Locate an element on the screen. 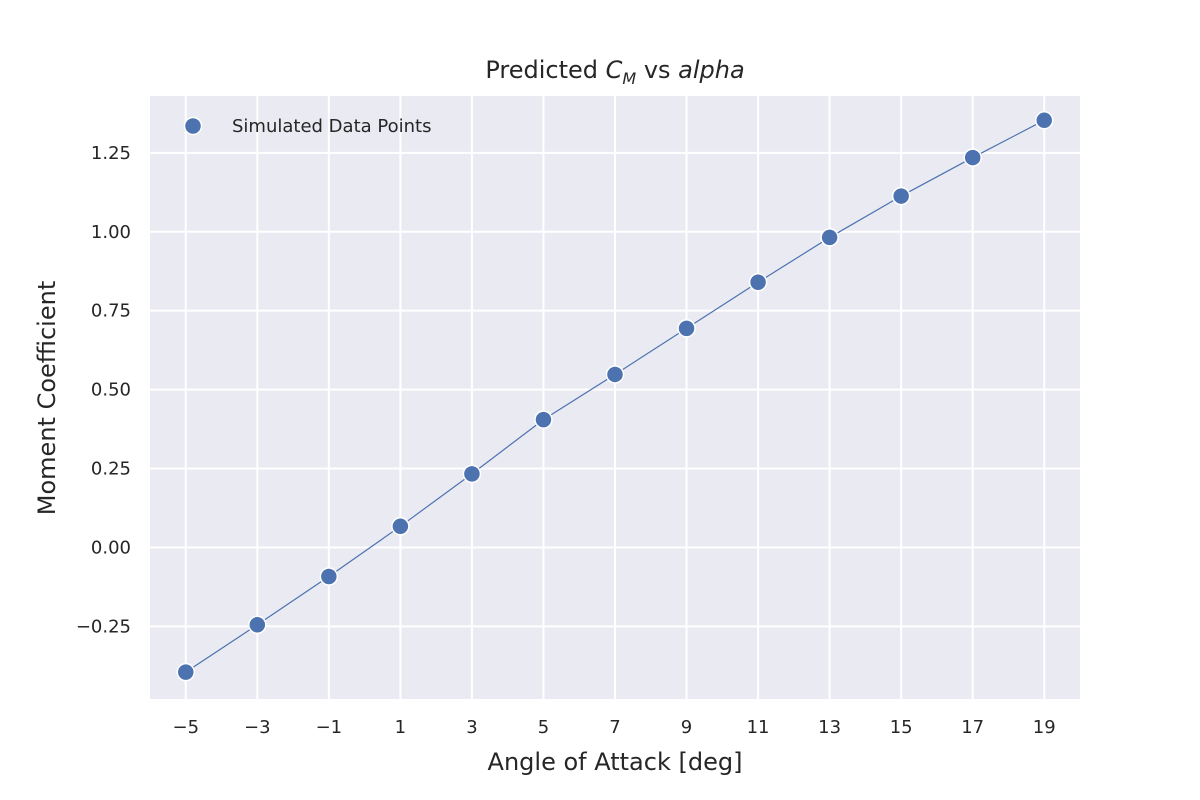 Image resolution: width=1200 pixels, height=800 pixels. x-tick-label: 9 is located at coordinates (686, 727).